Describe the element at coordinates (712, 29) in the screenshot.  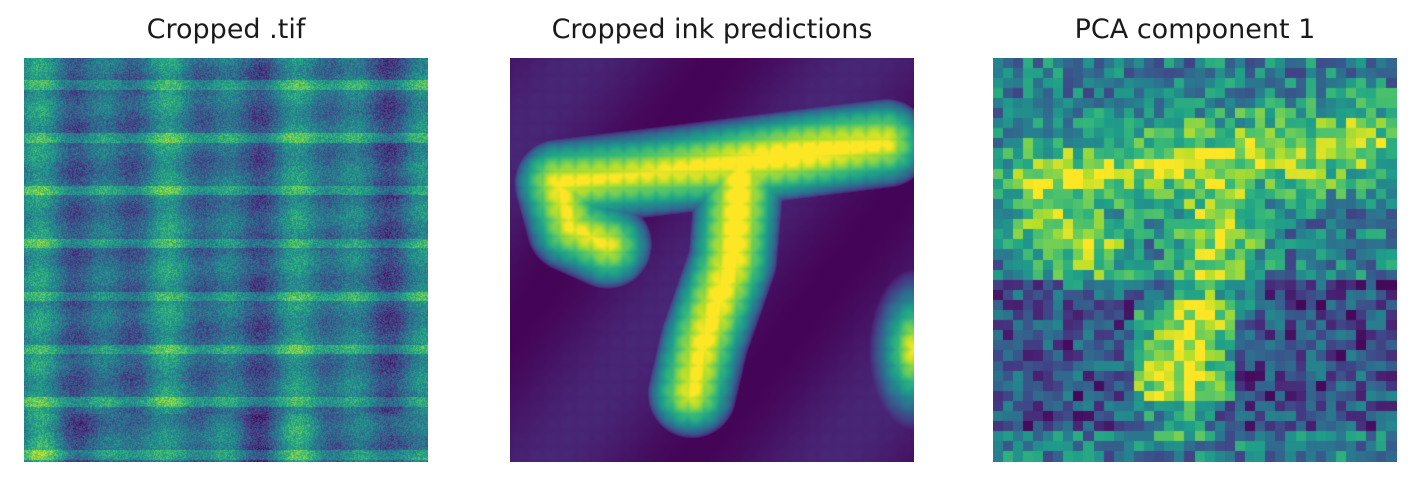
I see `panel-title: Cropped ink predictions` at that location.